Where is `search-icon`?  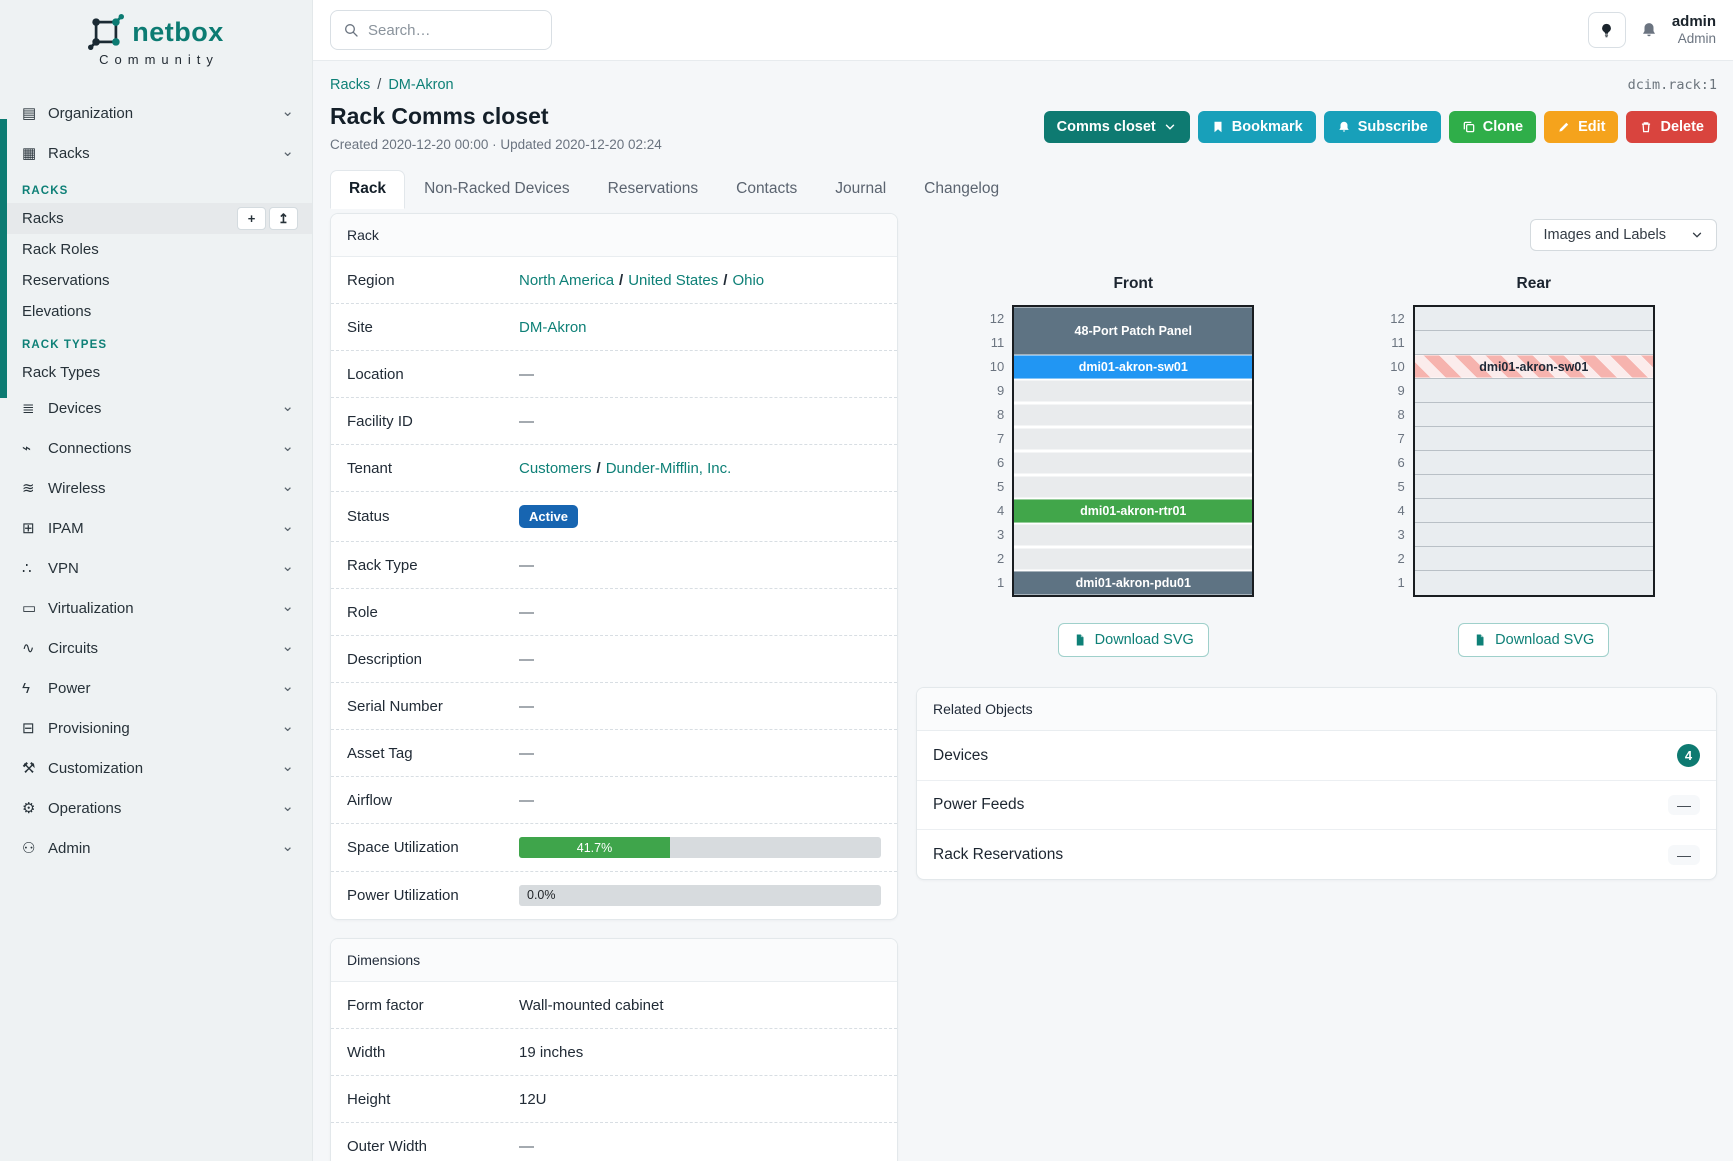 search-icon is located at coordinates (351, 30).